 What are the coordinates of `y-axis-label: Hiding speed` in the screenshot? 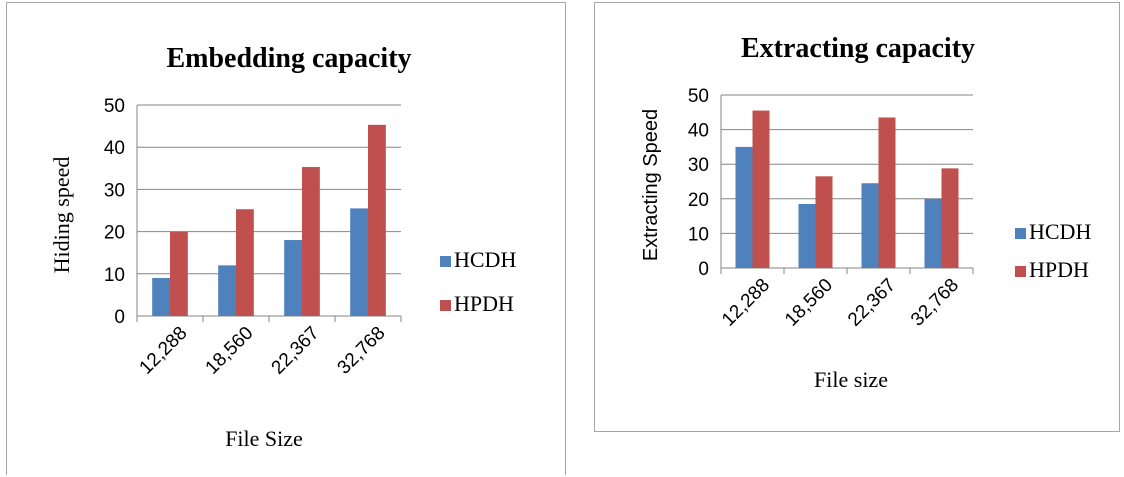 It's located at (61, 215).